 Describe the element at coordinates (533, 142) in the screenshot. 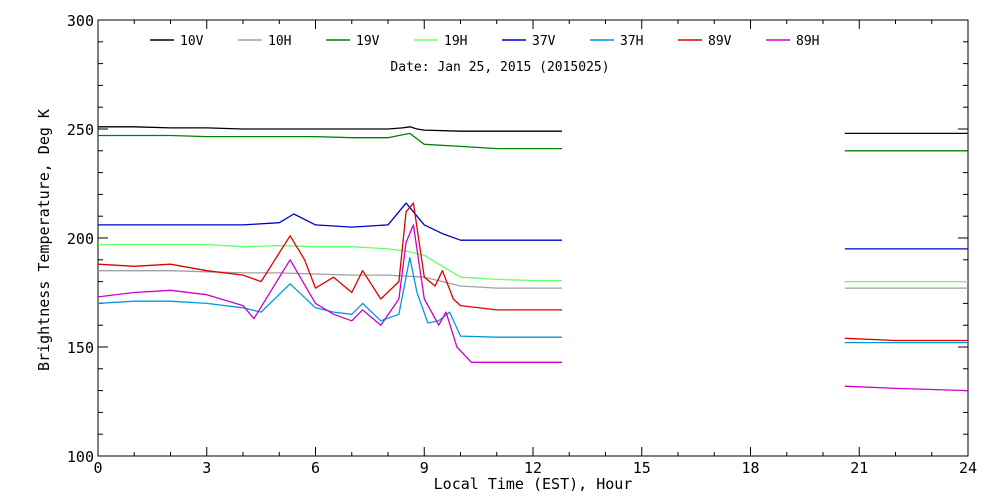

I see `series-line-19v` at that location.